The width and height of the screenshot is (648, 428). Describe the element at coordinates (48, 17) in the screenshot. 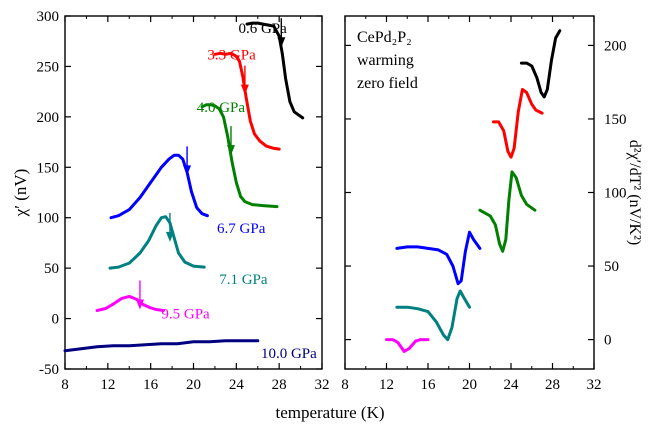

I see `y-tick-label: 300` at that location.